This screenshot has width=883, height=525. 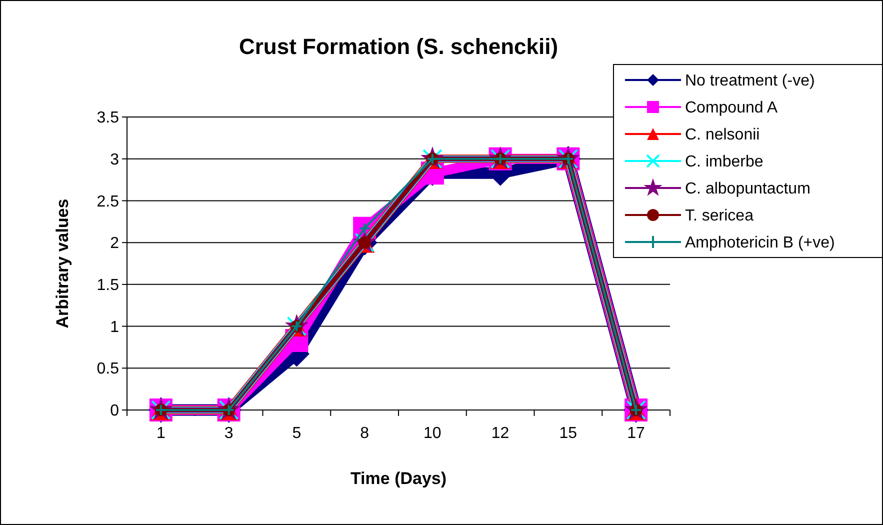 I want to click on y-tick-label: 0, so click(x=115, y=411).